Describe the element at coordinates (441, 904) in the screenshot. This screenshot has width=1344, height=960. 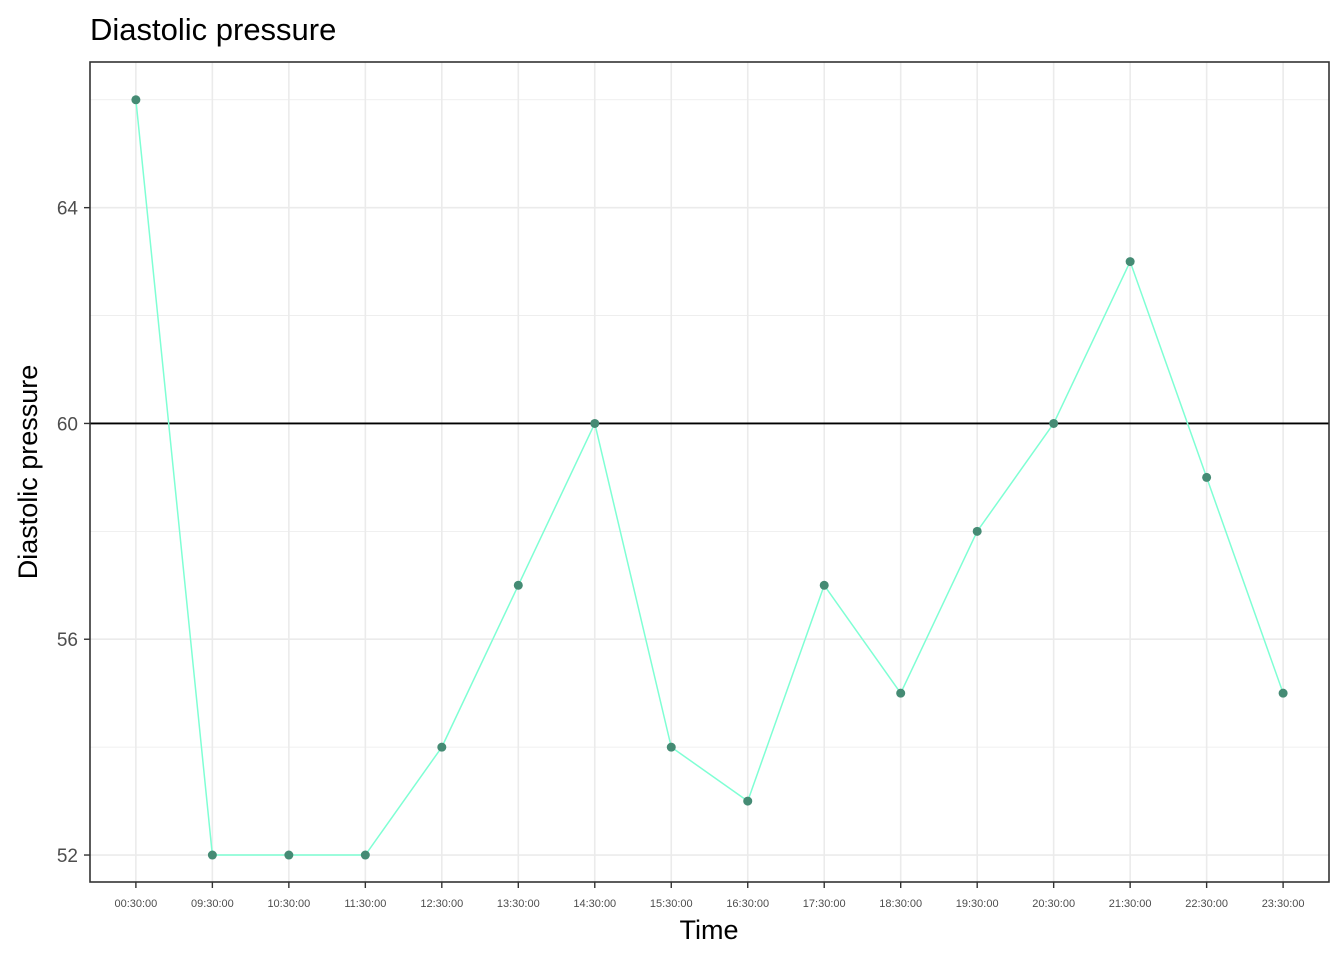
I see `x-tick-label: 12:30:00` at that location.